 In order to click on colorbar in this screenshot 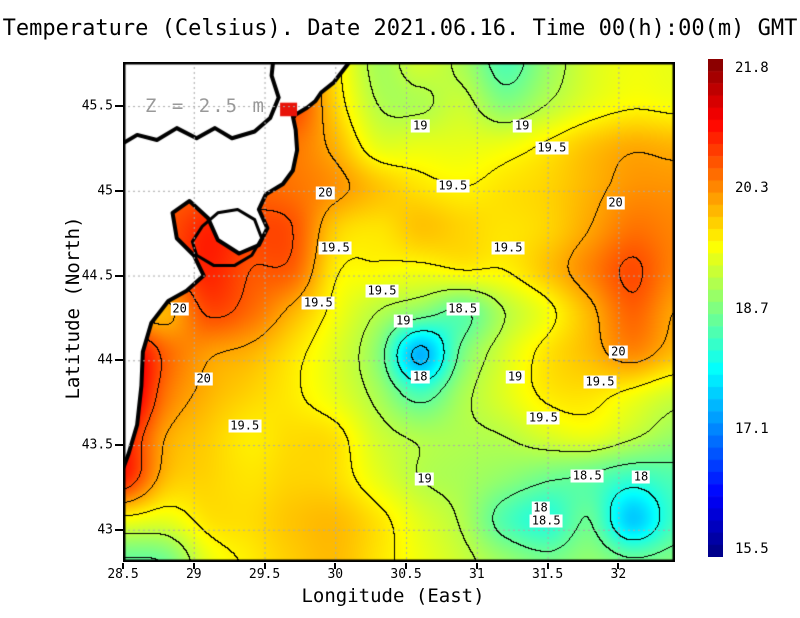, I will do `click(715, 308)`.